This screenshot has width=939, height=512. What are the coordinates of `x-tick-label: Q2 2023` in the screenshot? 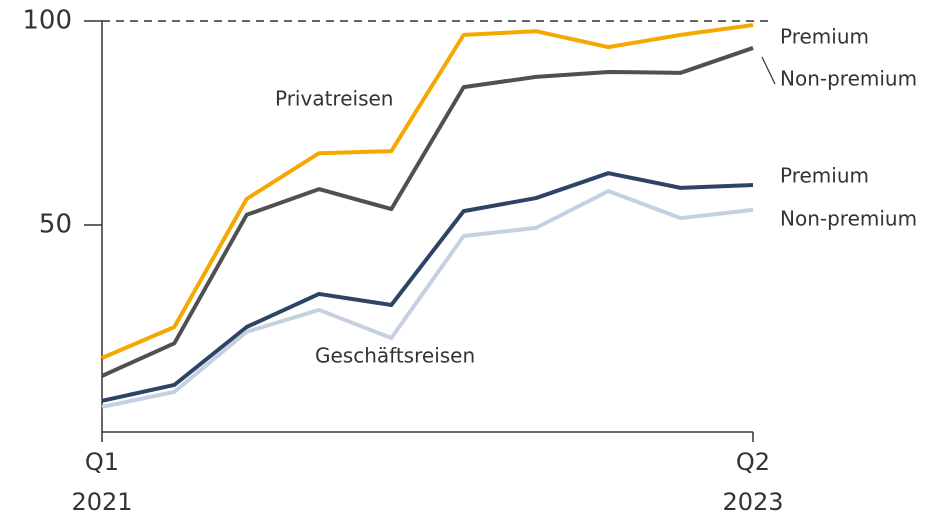 It's located at (753, 480).